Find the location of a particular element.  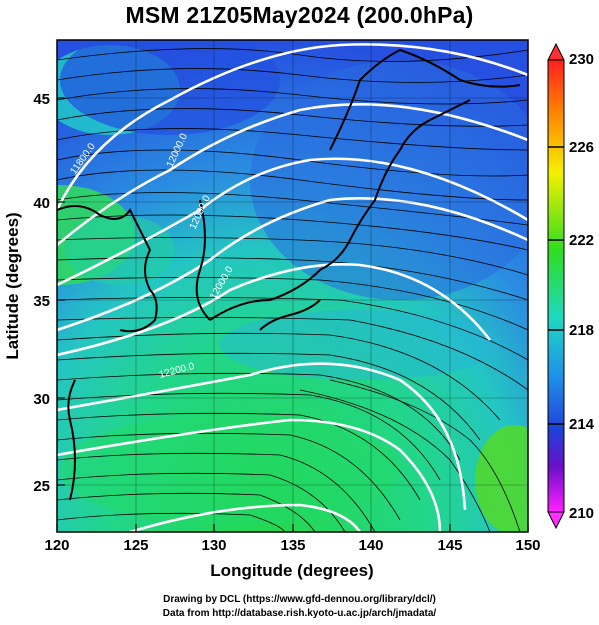

x-tick-label: 145 is located at coordinates (449, 545).